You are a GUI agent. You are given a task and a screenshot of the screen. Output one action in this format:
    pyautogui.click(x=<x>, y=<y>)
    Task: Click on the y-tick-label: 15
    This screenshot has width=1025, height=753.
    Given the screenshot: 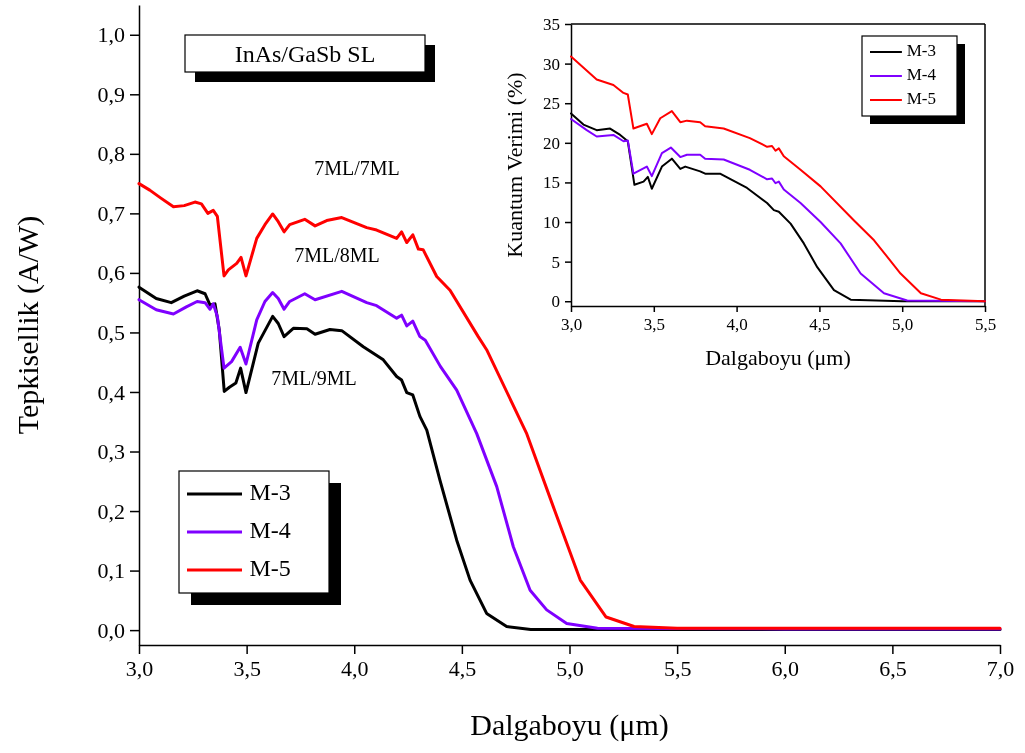 What is the action you would take?
    pyautogui.click(x=551, y=183)
    